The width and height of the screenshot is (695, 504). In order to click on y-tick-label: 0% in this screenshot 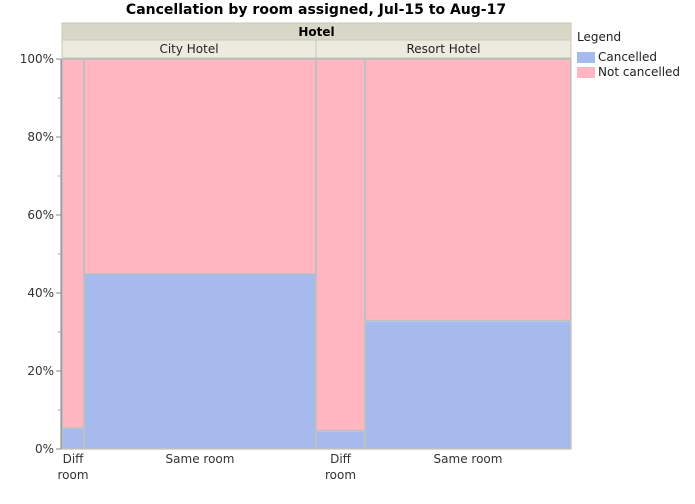, I will do `click(44, 449)`.